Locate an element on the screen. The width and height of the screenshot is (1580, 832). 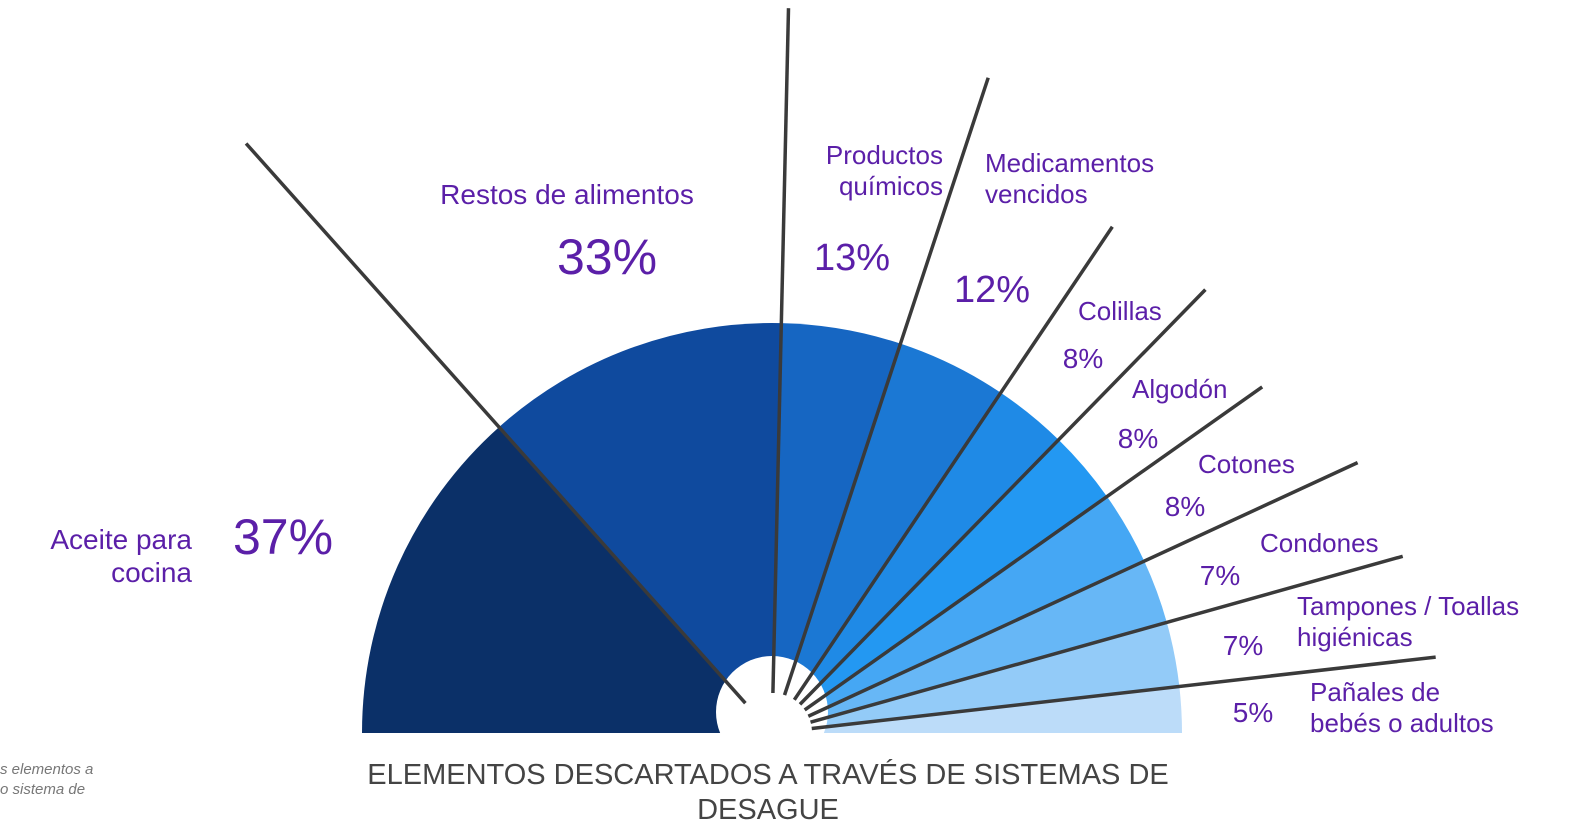
category-label: Productos químicos is located at coordinates (884, 170).